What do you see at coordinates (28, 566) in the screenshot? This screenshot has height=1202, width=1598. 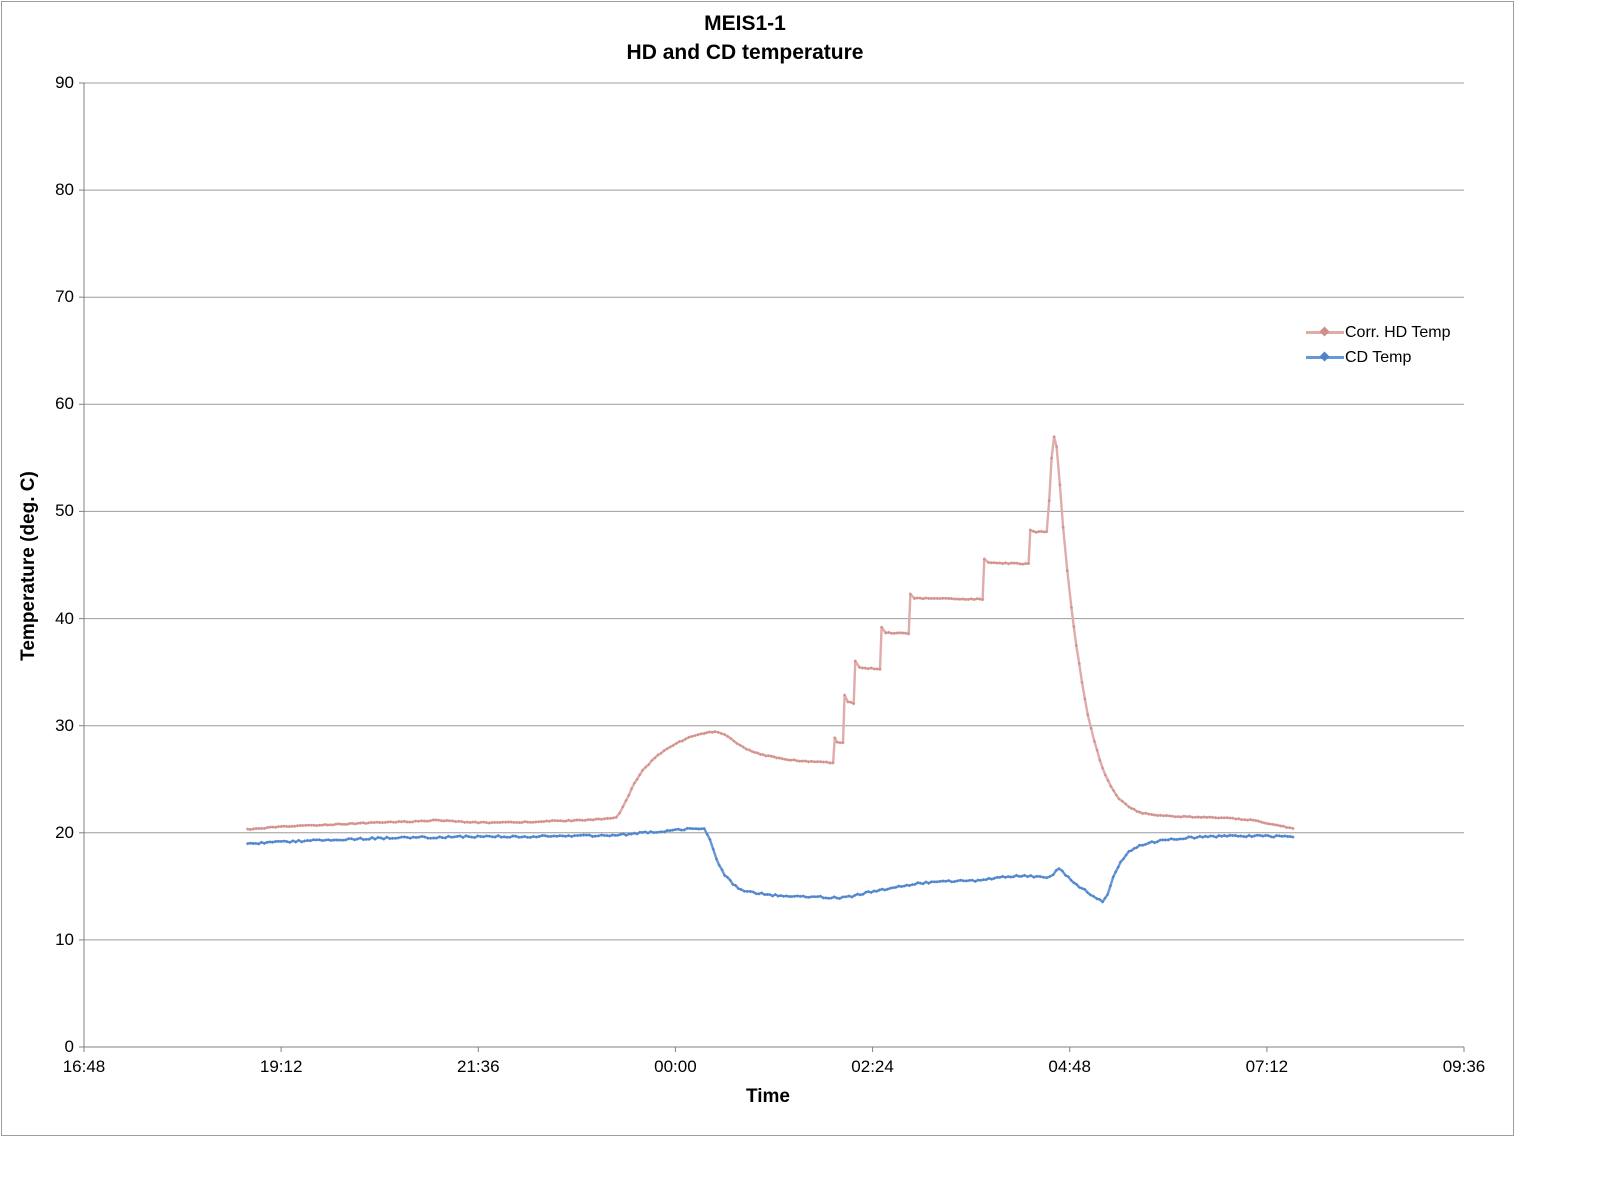 I see `y-axis-title: Temperature (deg. C)` at bounding box center [28, 566].